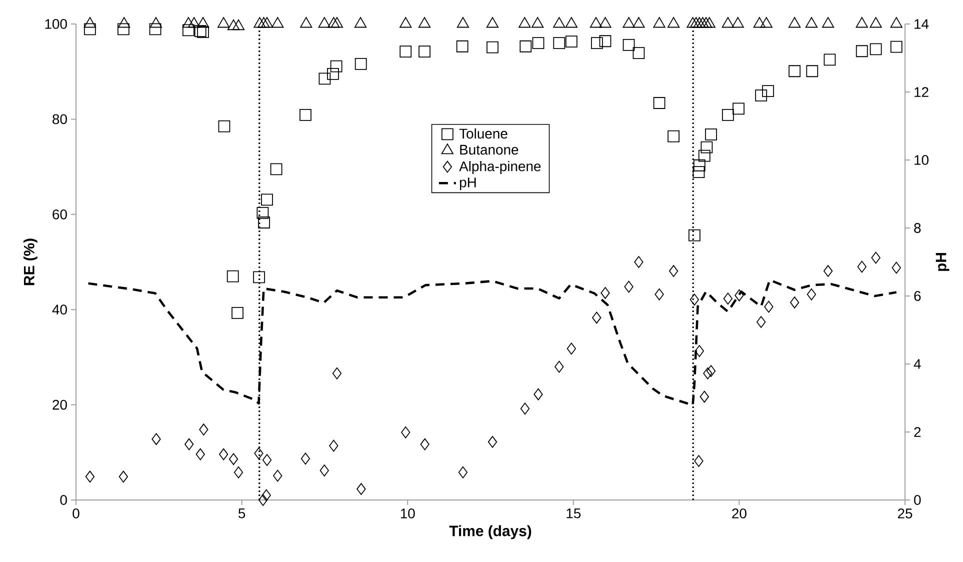 The width and height of the screenshot is (963, 562). Describe the element at coordinates (739, 513) in the screenshot. I see `x-tick-label: 20` at that location.